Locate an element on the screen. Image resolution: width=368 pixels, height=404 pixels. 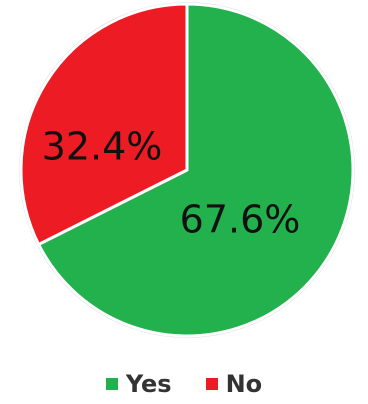
legend-item-no: No is located at coordinates (234, 384).